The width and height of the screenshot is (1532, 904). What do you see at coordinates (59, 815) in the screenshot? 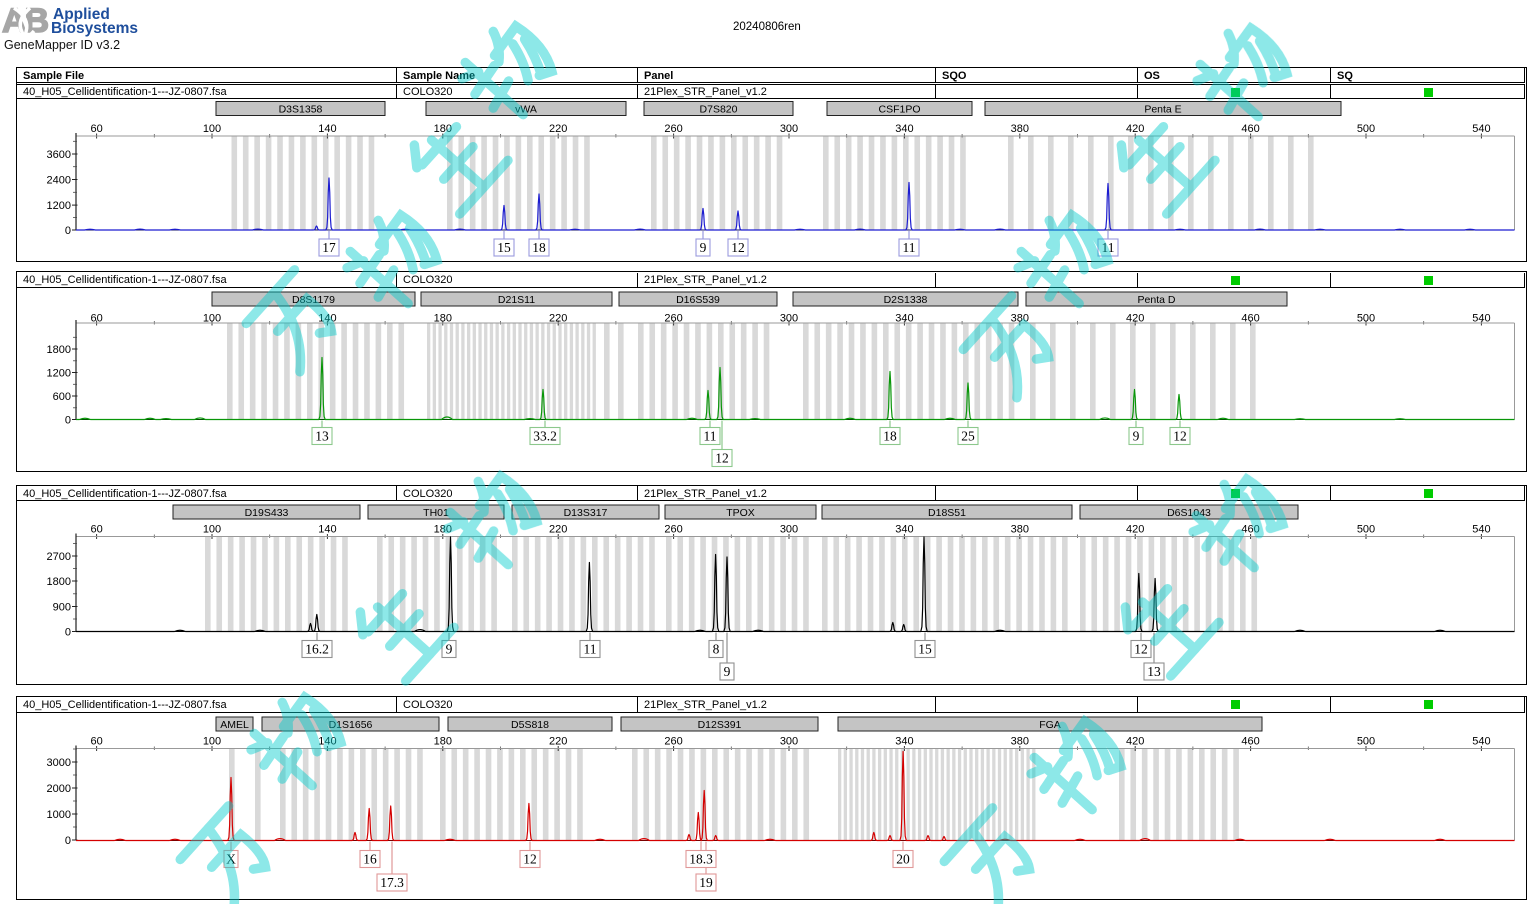
I see `svg-text: 1000` at bounding box center [59, 815].